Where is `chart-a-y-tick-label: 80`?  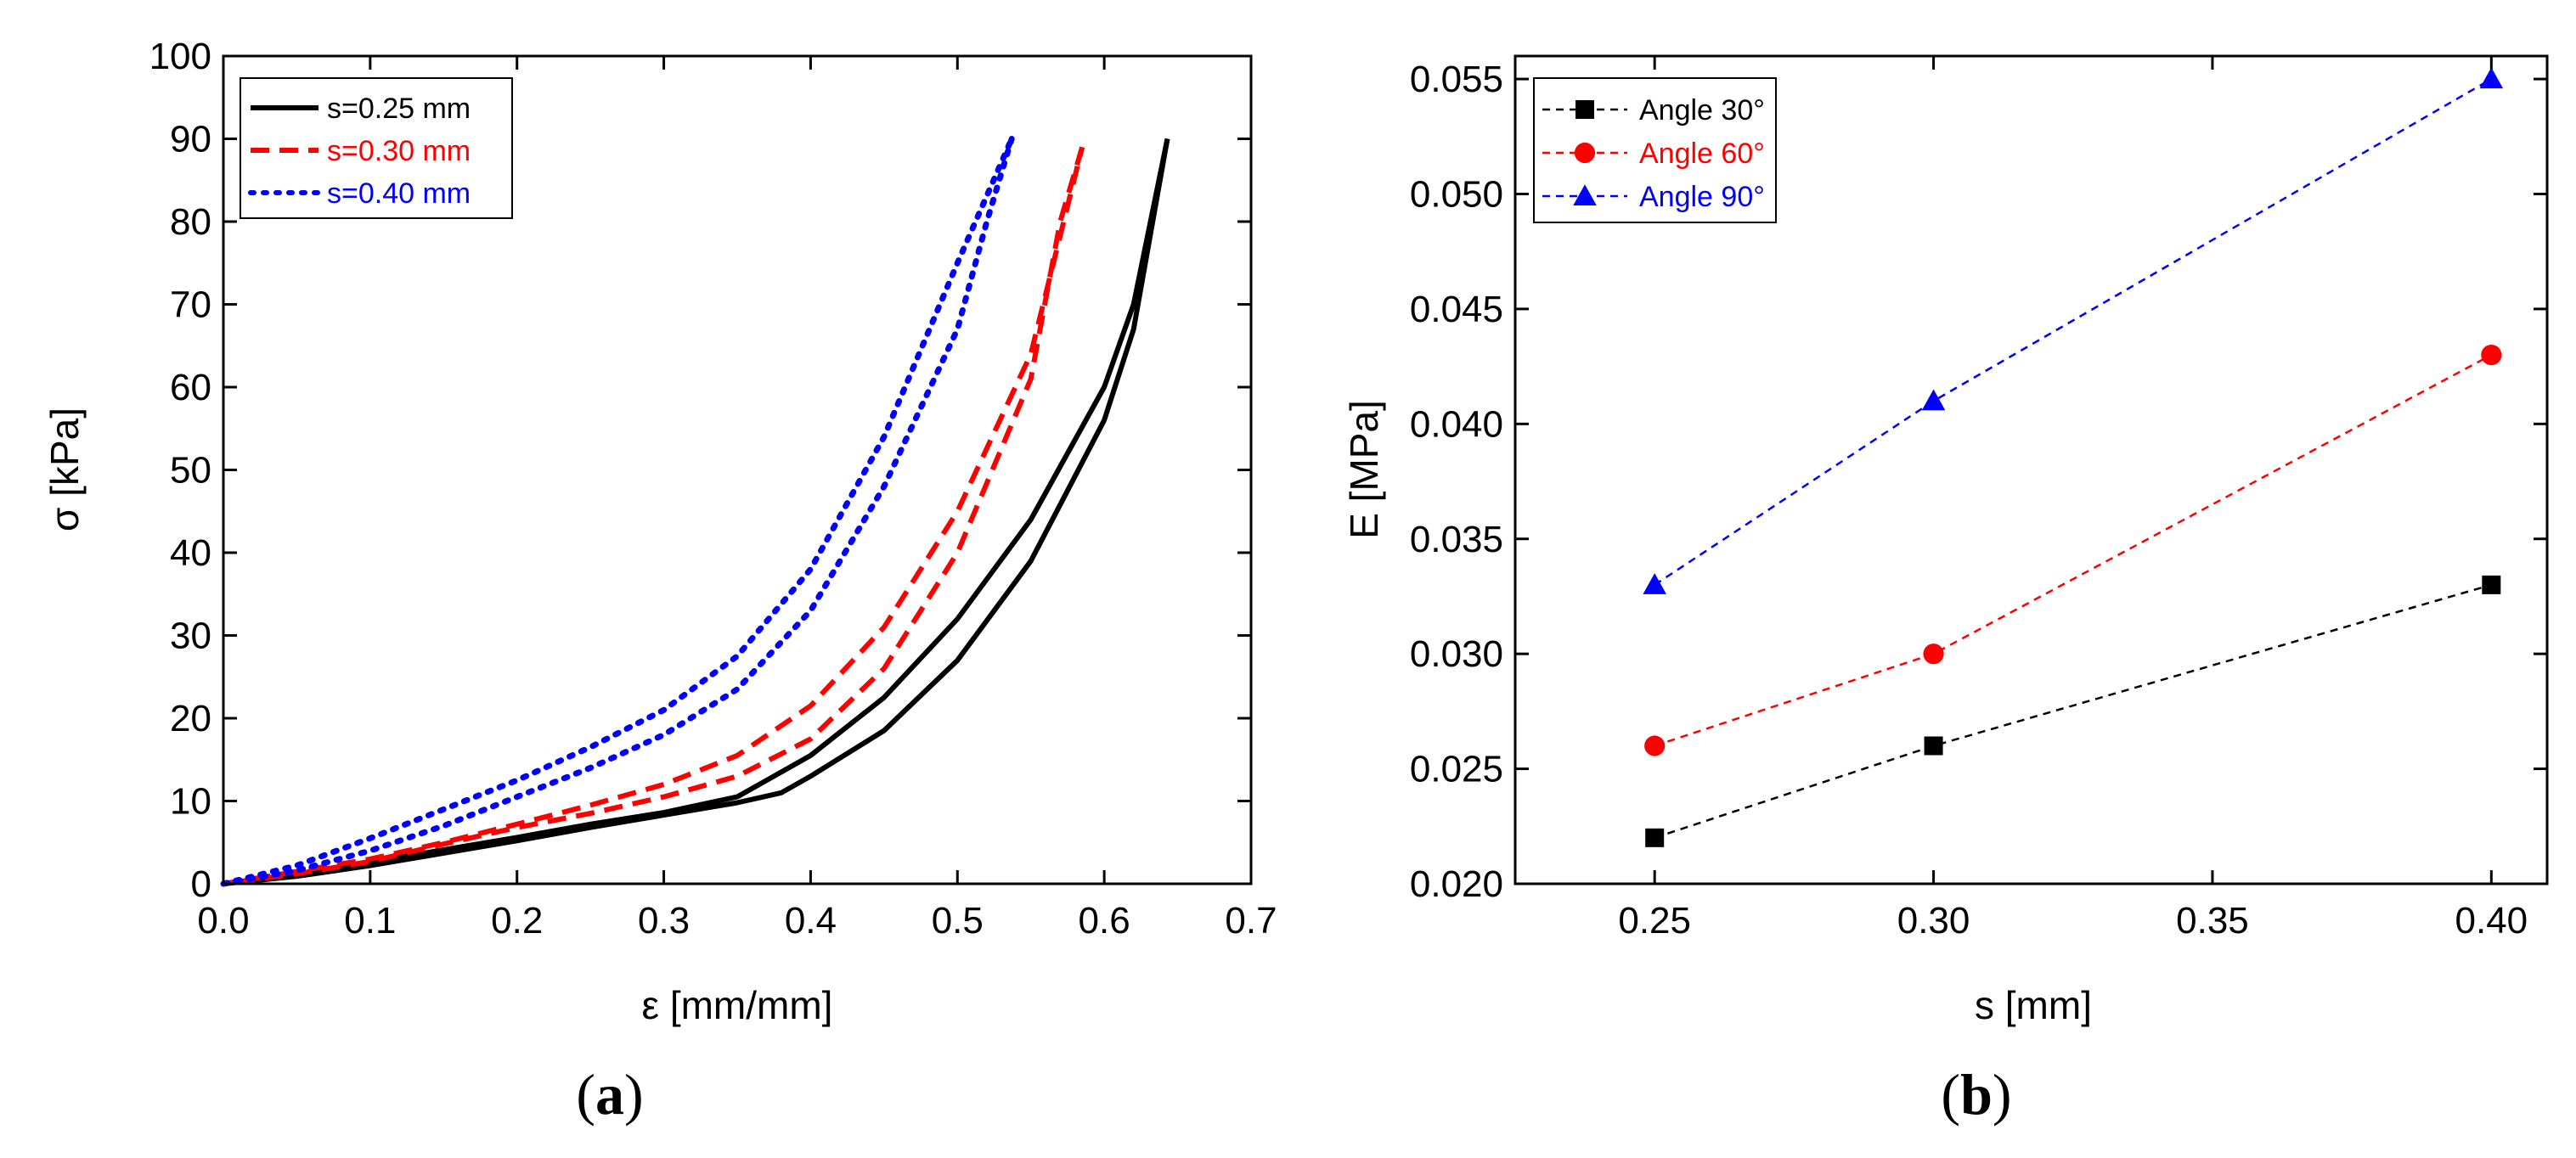 chart-a-y-tick-label: 80 is located at coordinates (190, 222).